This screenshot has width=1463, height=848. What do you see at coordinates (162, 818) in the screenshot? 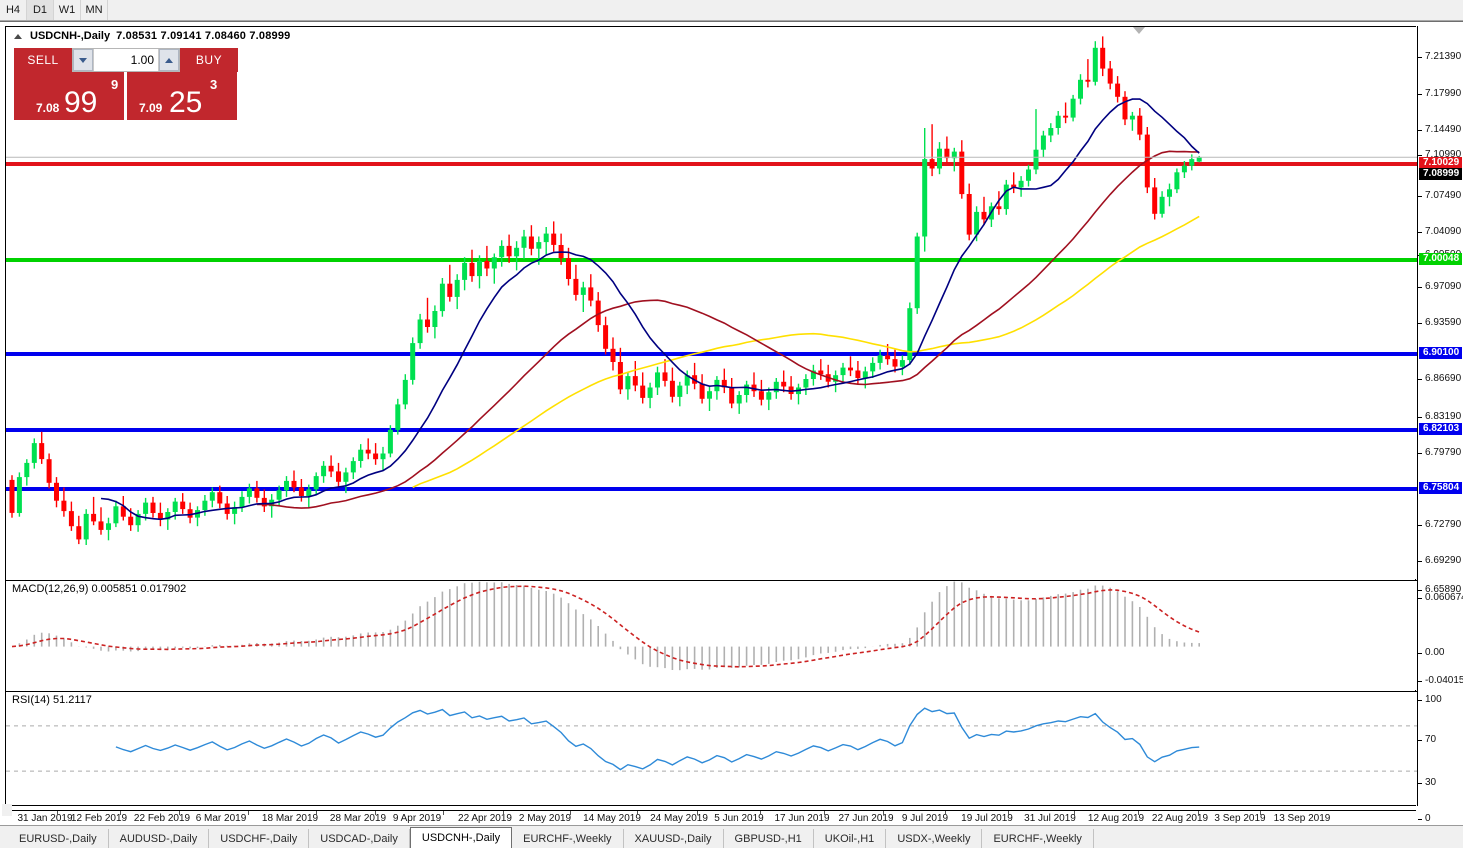
I see `date-axis-label: 22 Feb 2019` at bounding box center [162, 818].